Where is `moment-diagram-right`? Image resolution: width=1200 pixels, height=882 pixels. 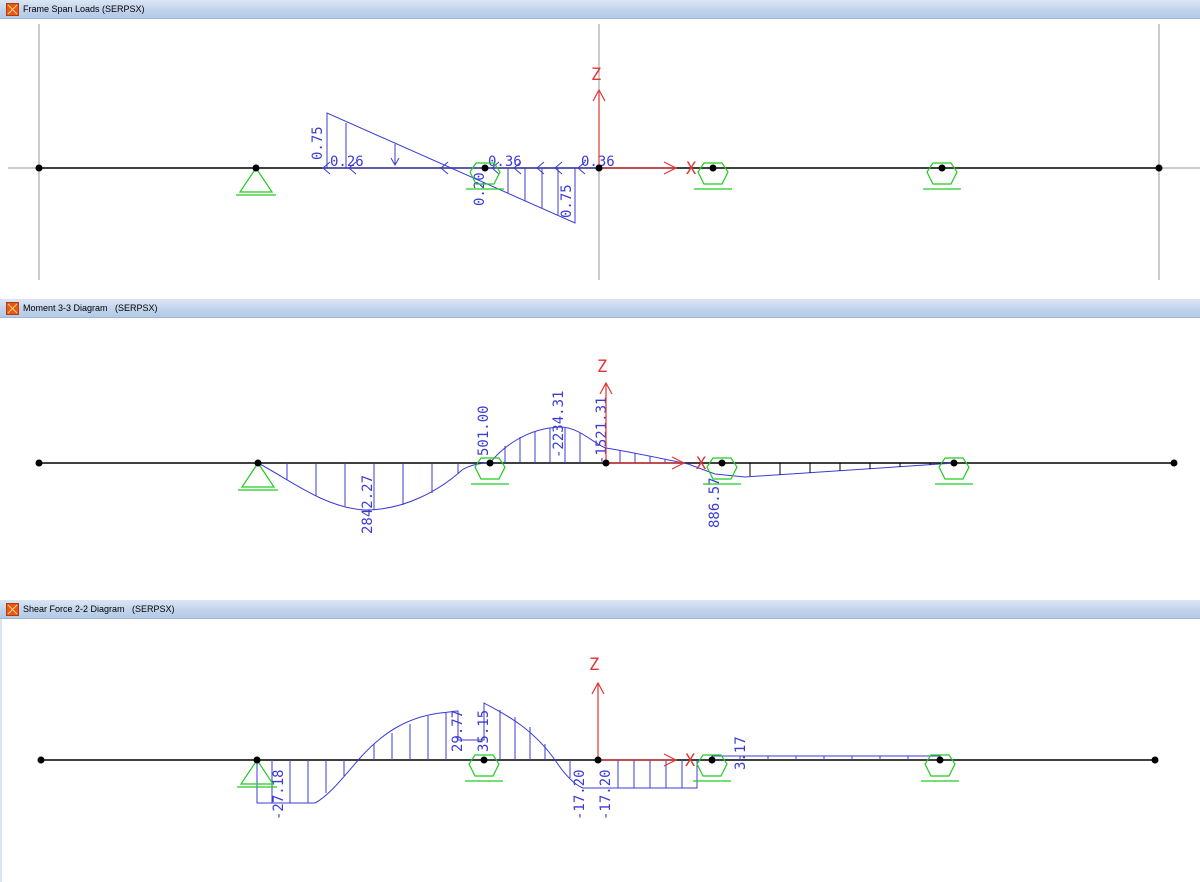
moment-diagram-right is located at coordinates (840, 469).